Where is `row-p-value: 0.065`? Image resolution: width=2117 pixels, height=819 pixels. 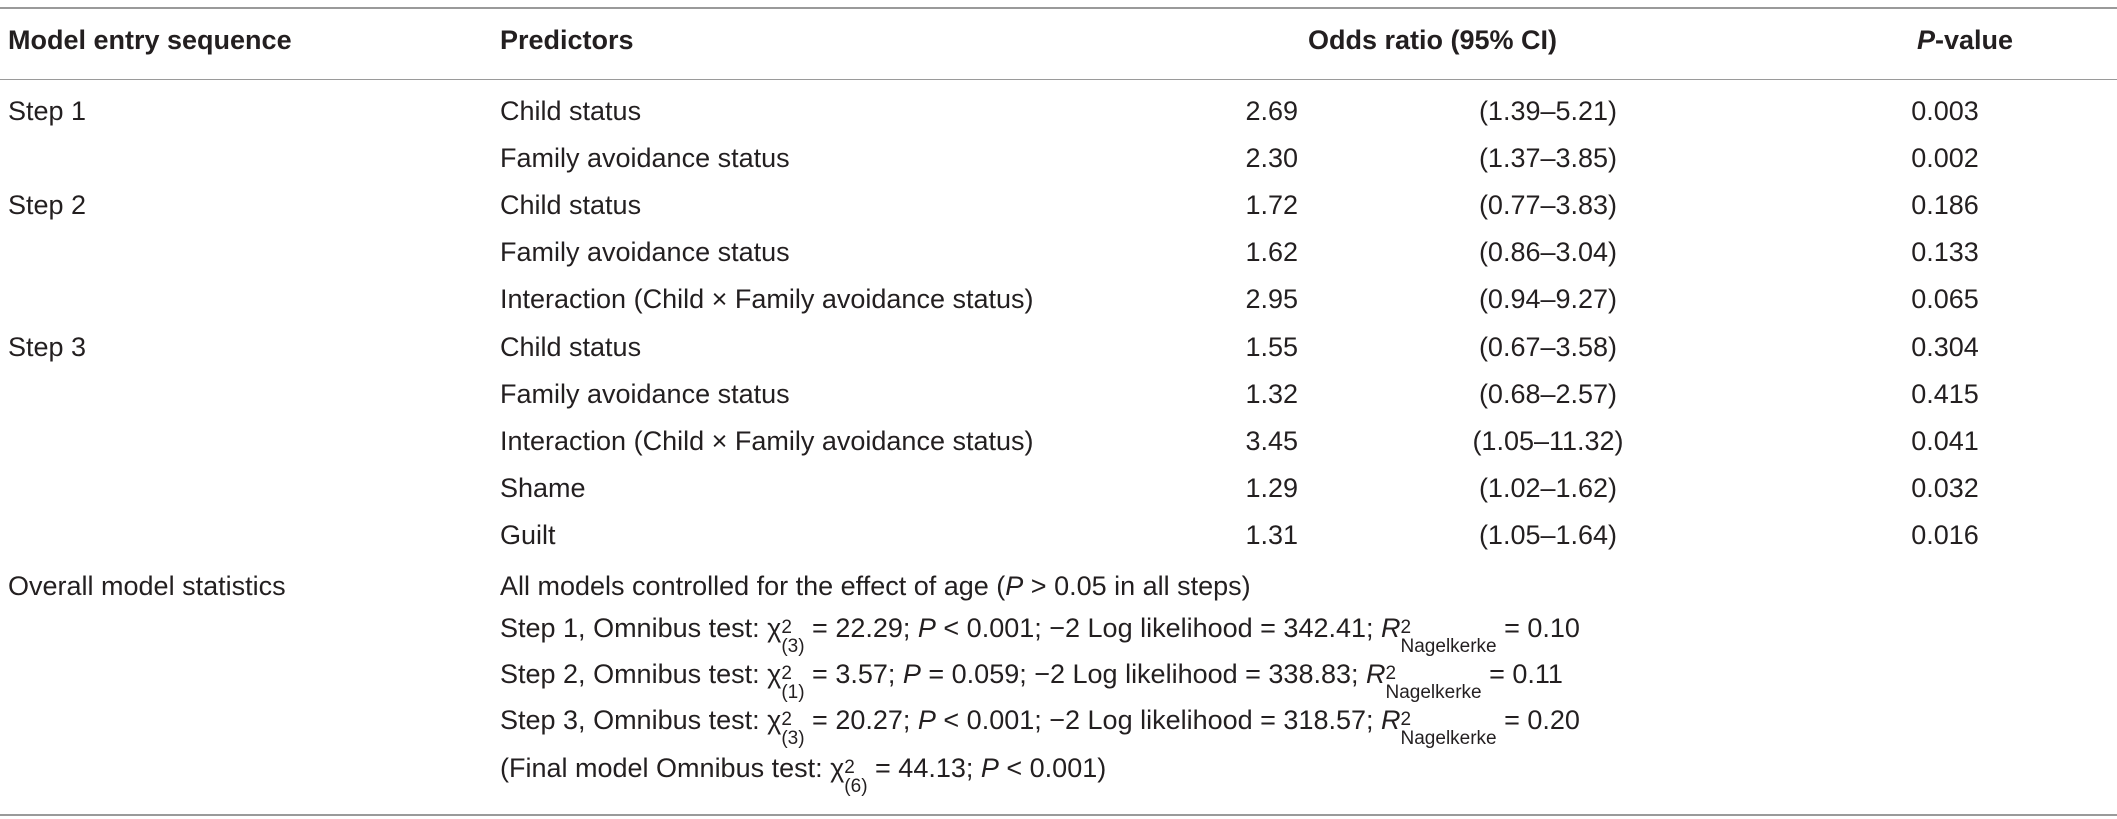
row-p-value: 0.065 is located at coordinates (1945, 299).